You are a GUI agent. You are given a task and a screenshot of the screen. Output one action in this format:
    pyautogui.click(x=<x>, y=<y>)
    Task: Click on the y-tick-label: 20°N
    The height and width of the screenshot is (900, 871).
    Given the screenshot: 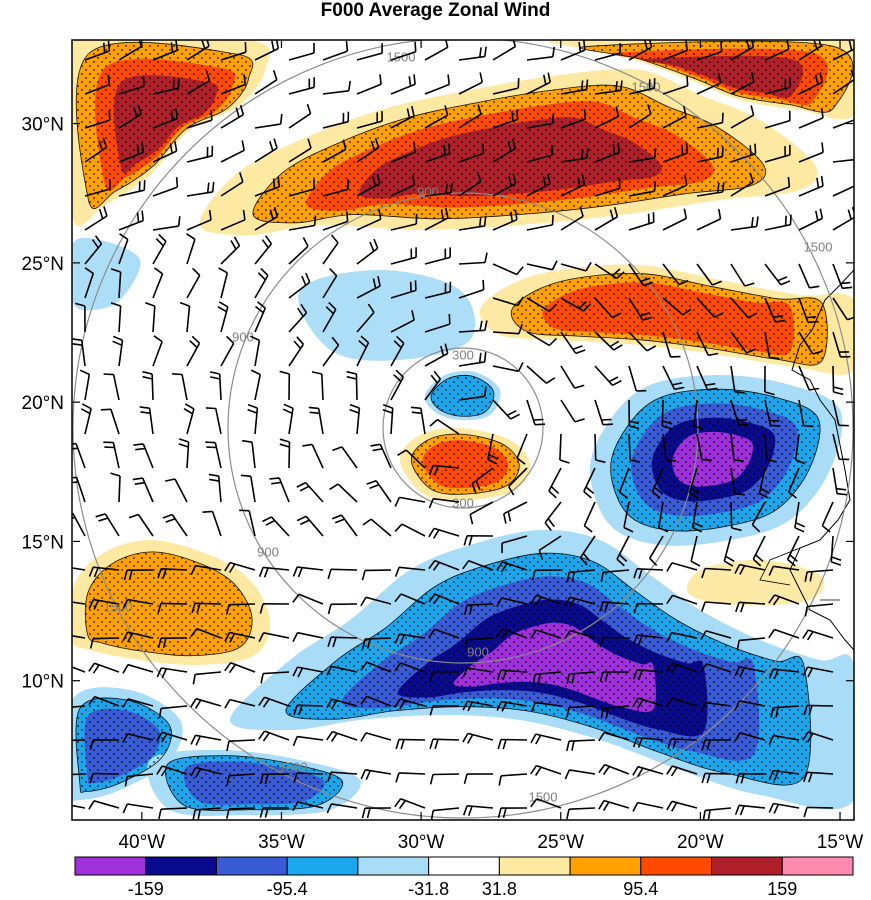 What is the action you would take?
    pyautogui.click(x=43, y=403)
    